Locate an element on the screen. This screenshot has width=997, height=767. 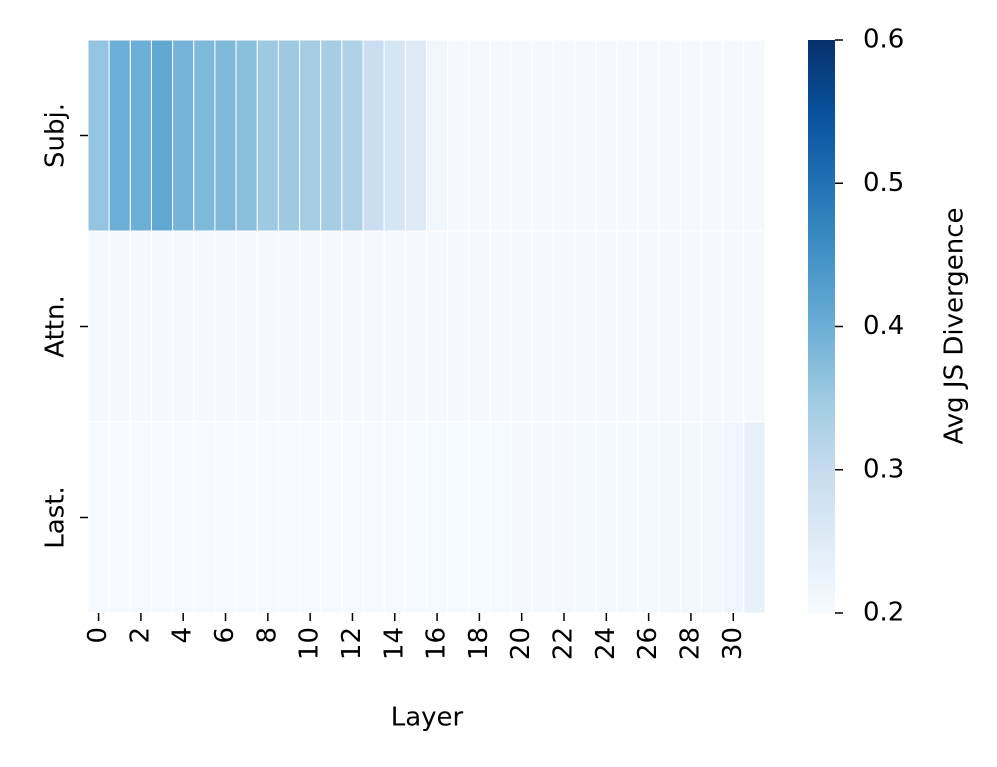
x-tick-label: 28 is located at coordinates (690, 643).